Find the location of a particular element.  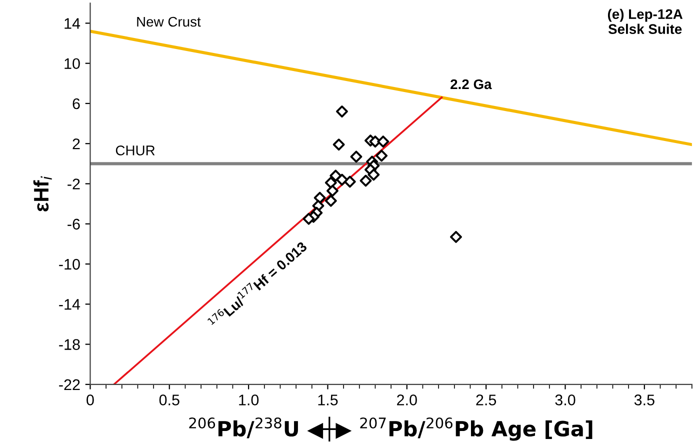

x-tick-label: 1.5 is located at coordinates (328, 400).